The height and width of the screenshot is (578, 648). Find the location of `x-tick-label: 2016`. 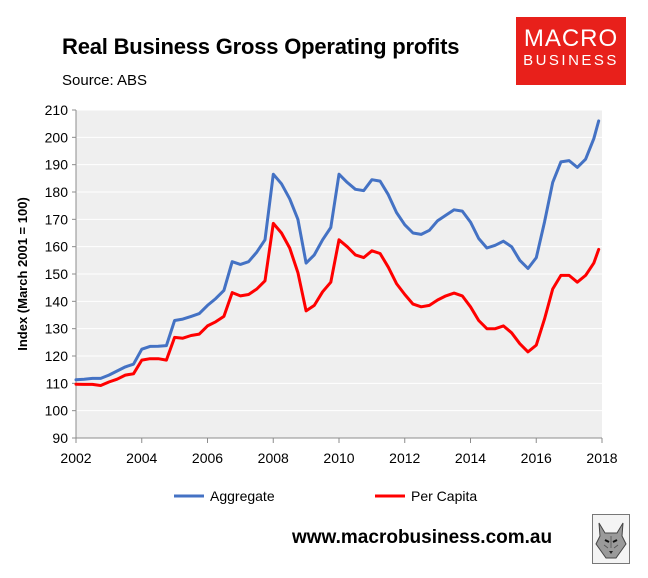

x-tick-label: 2016 is located at coordinates (536, 458).